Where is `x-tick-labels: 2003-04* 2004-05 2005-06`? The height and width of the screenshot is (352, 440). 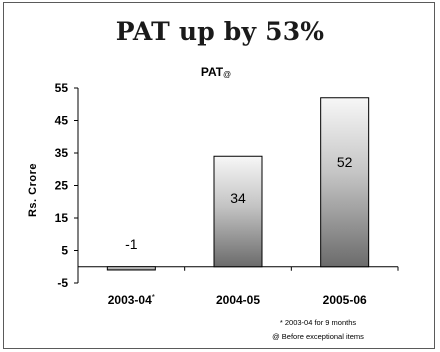 x-tick-labels: 2003-04* 2004-05 2005-06 is located at coordinates (237, 300).